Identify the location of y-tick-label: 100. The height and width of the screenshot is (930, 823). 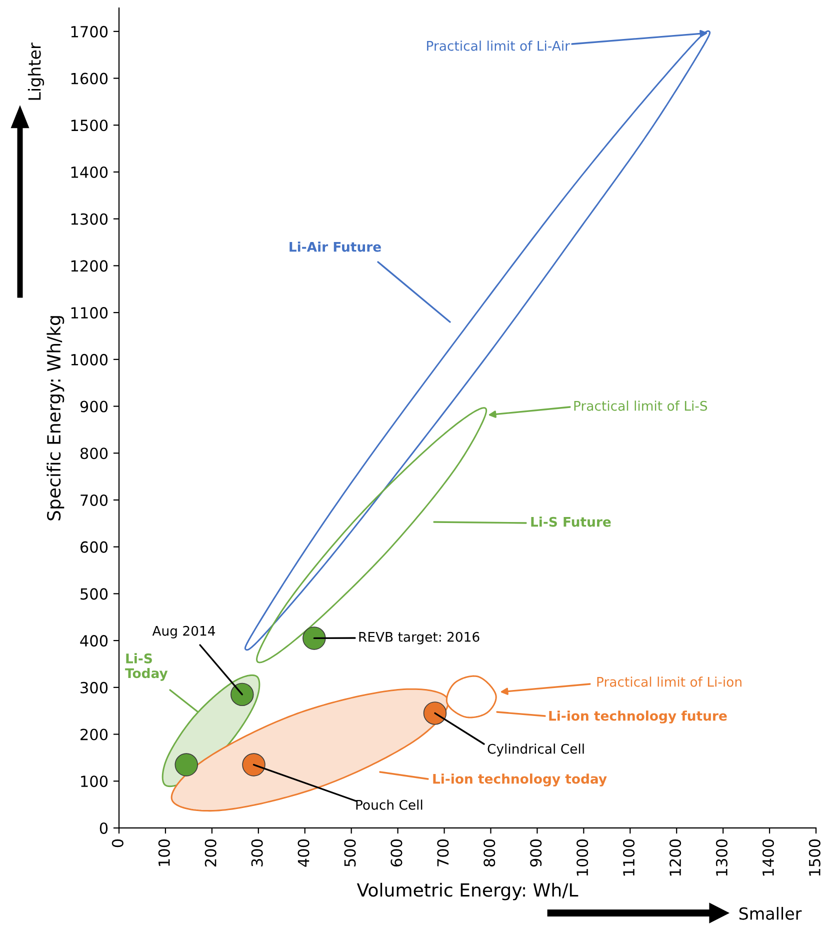
(94, 782).